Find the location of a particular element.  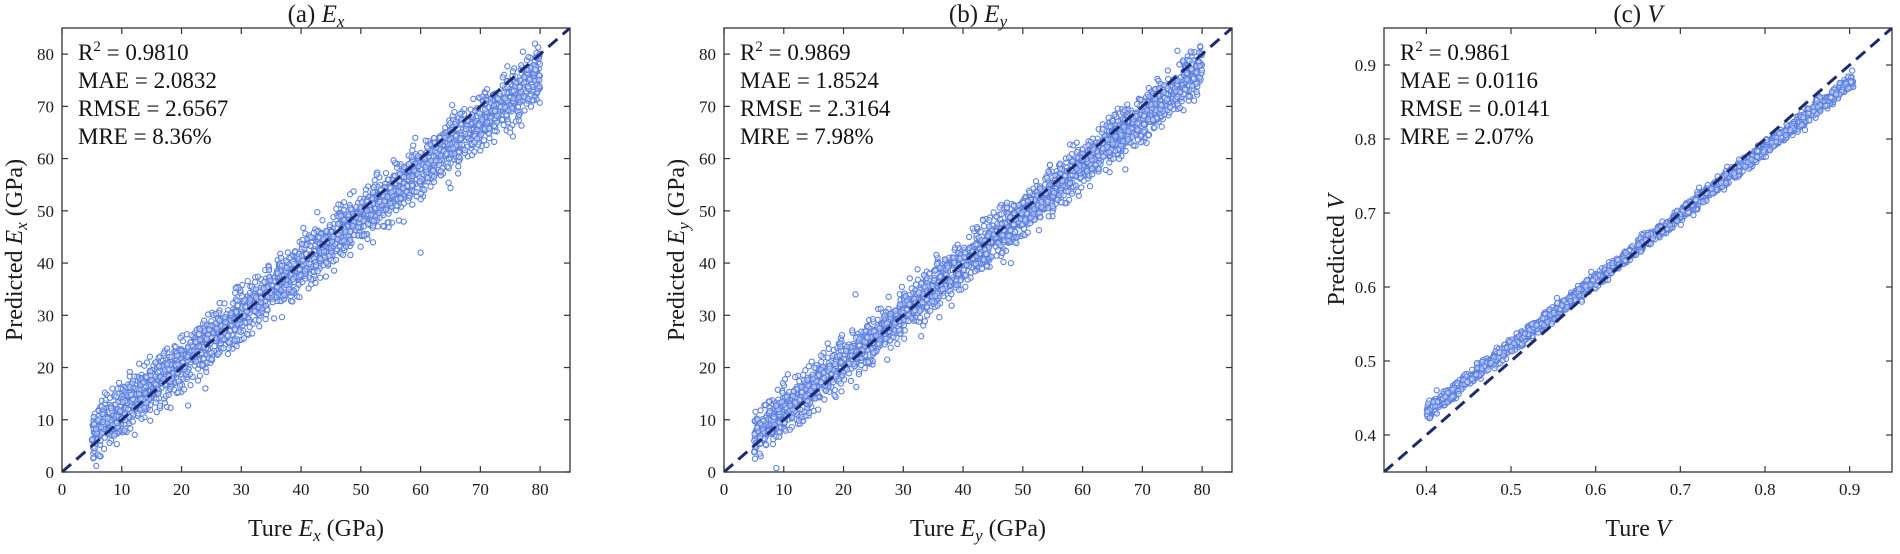

y-axis-label: Predicted Ex (GPa) is located at coordinates (16, 250).